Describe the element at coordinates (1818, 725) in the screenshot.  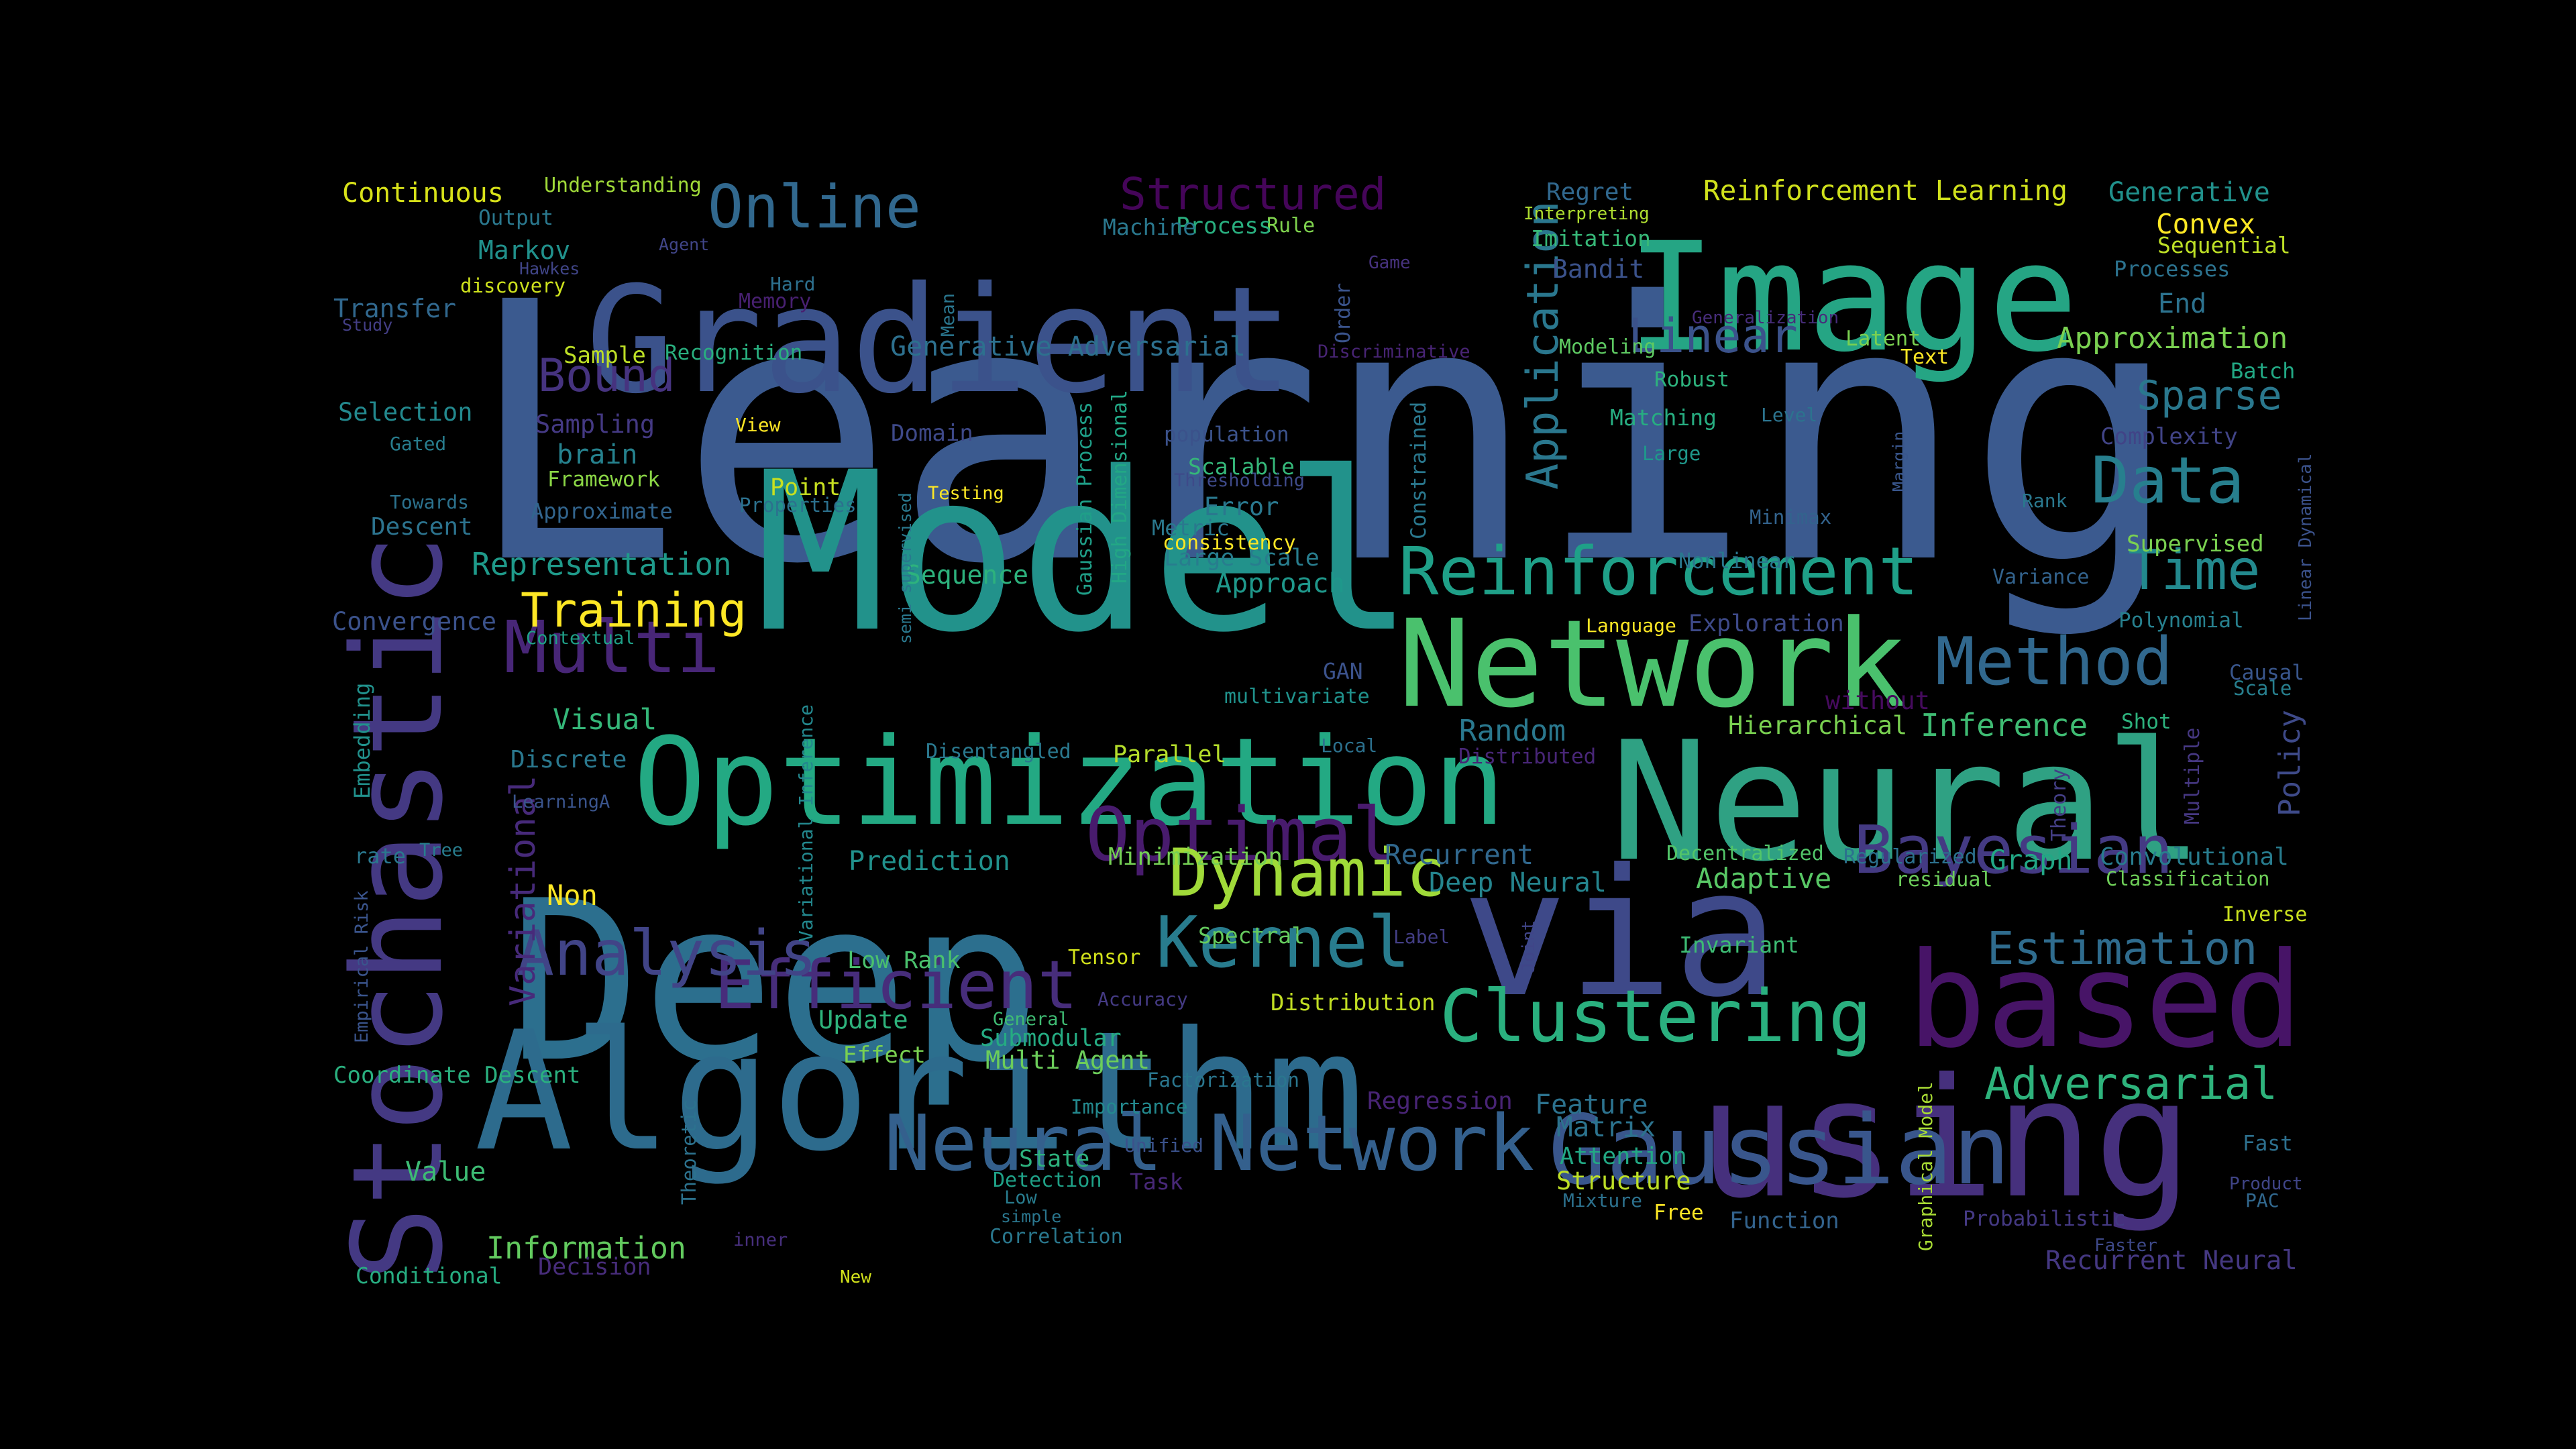
I see `word-hierarchical: Hierarchical` at that location.